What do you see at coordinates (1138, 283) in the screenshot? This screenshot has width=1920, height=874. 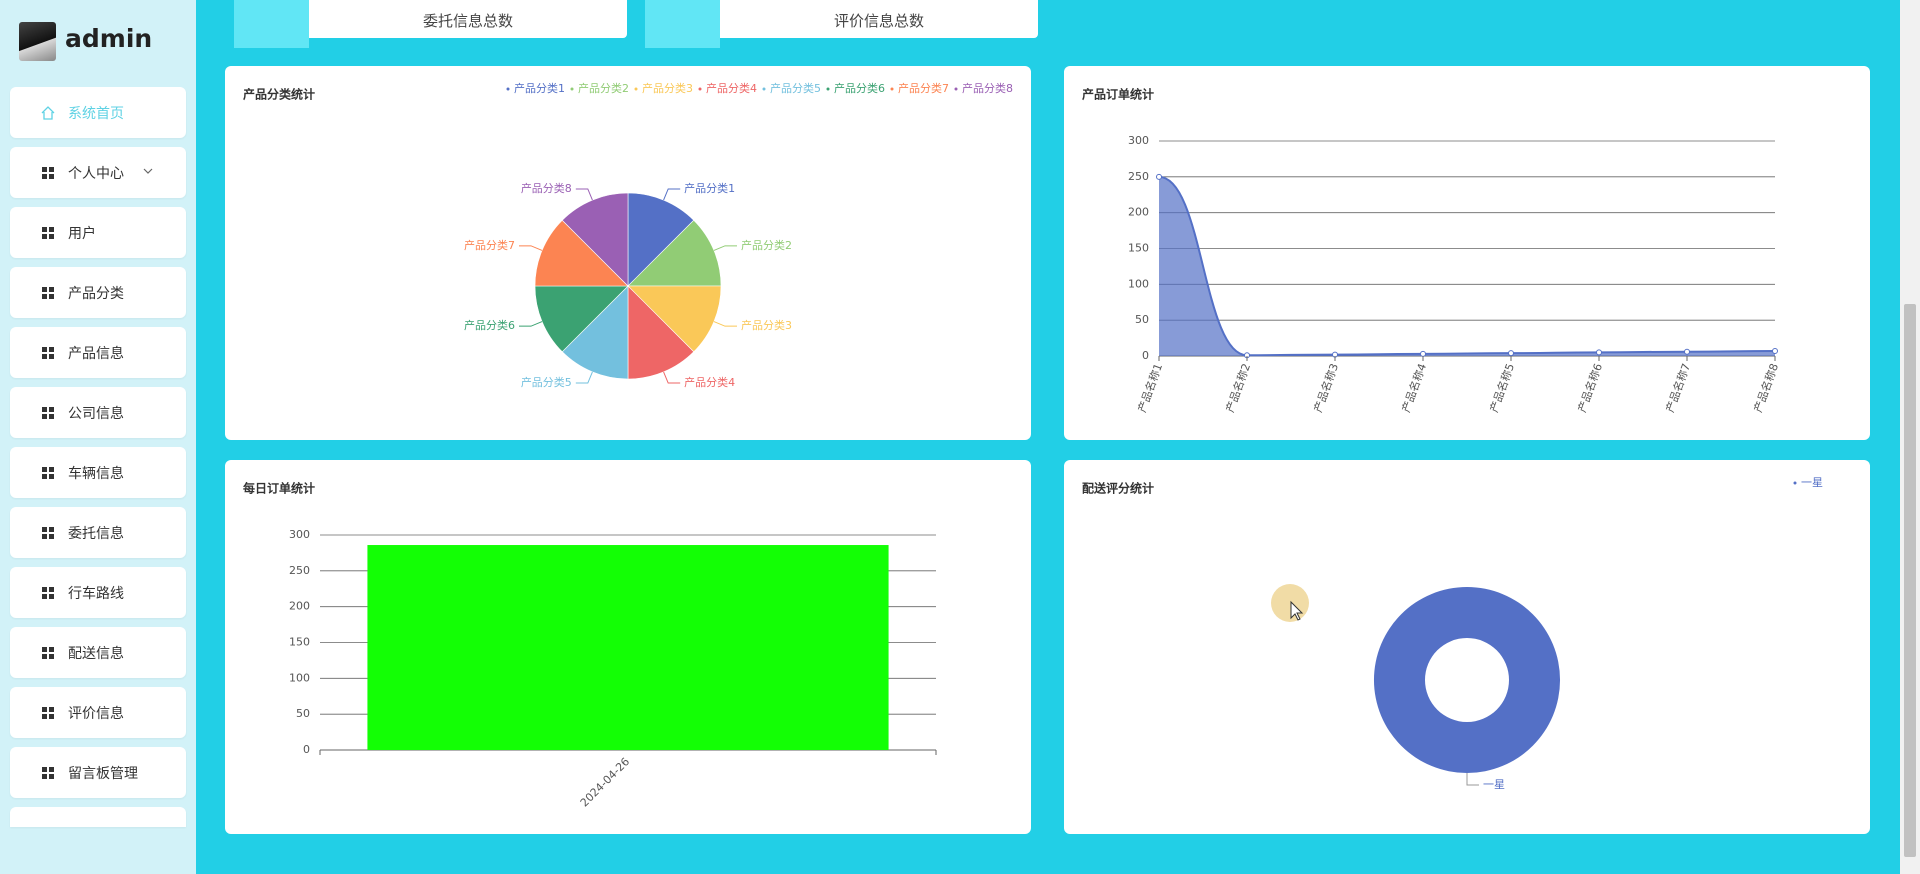 I see `y-tick-label: 100` at bounding box center [1138, 283].